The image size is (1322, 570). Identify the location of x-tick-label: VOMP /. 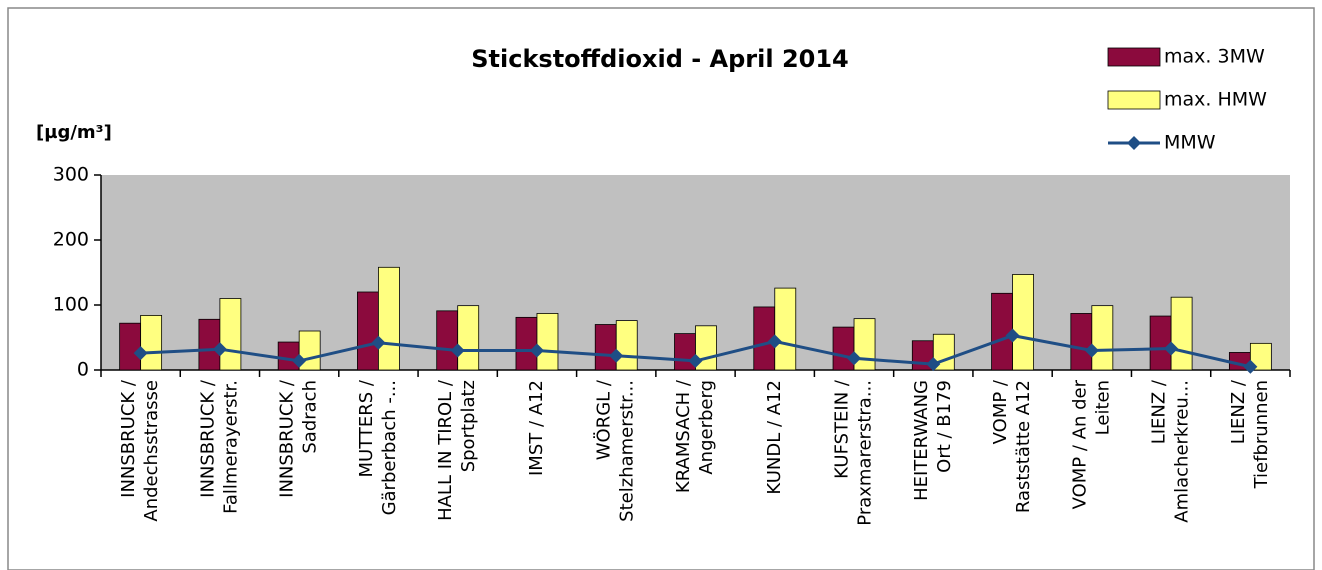
(1000, 411).